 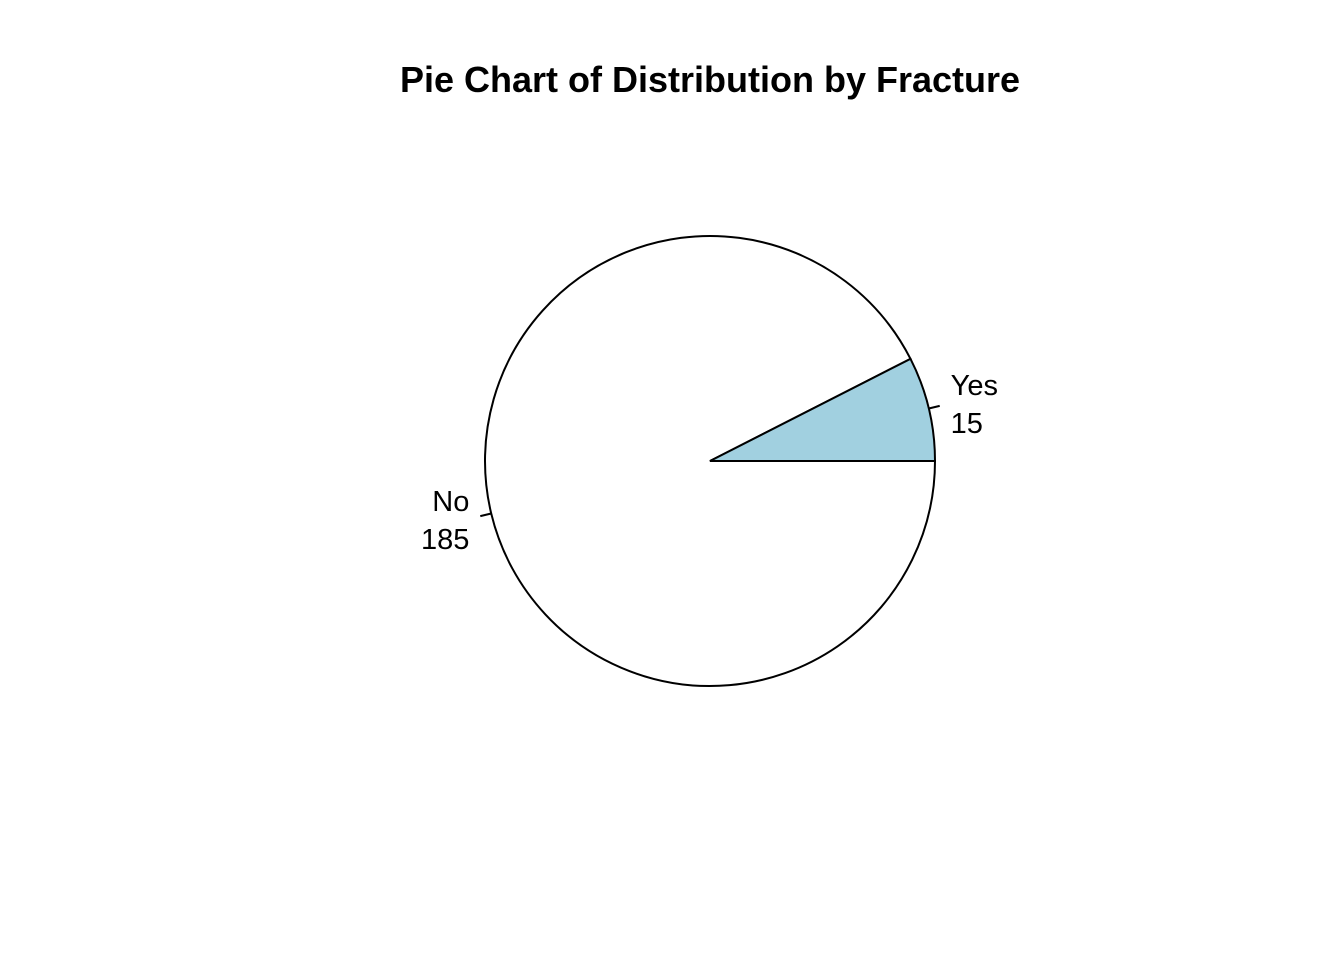 What do you see at coordinates (450, 502) in the screenshot?
I see `slice-category-label: No` at bounding box center [450, 502].